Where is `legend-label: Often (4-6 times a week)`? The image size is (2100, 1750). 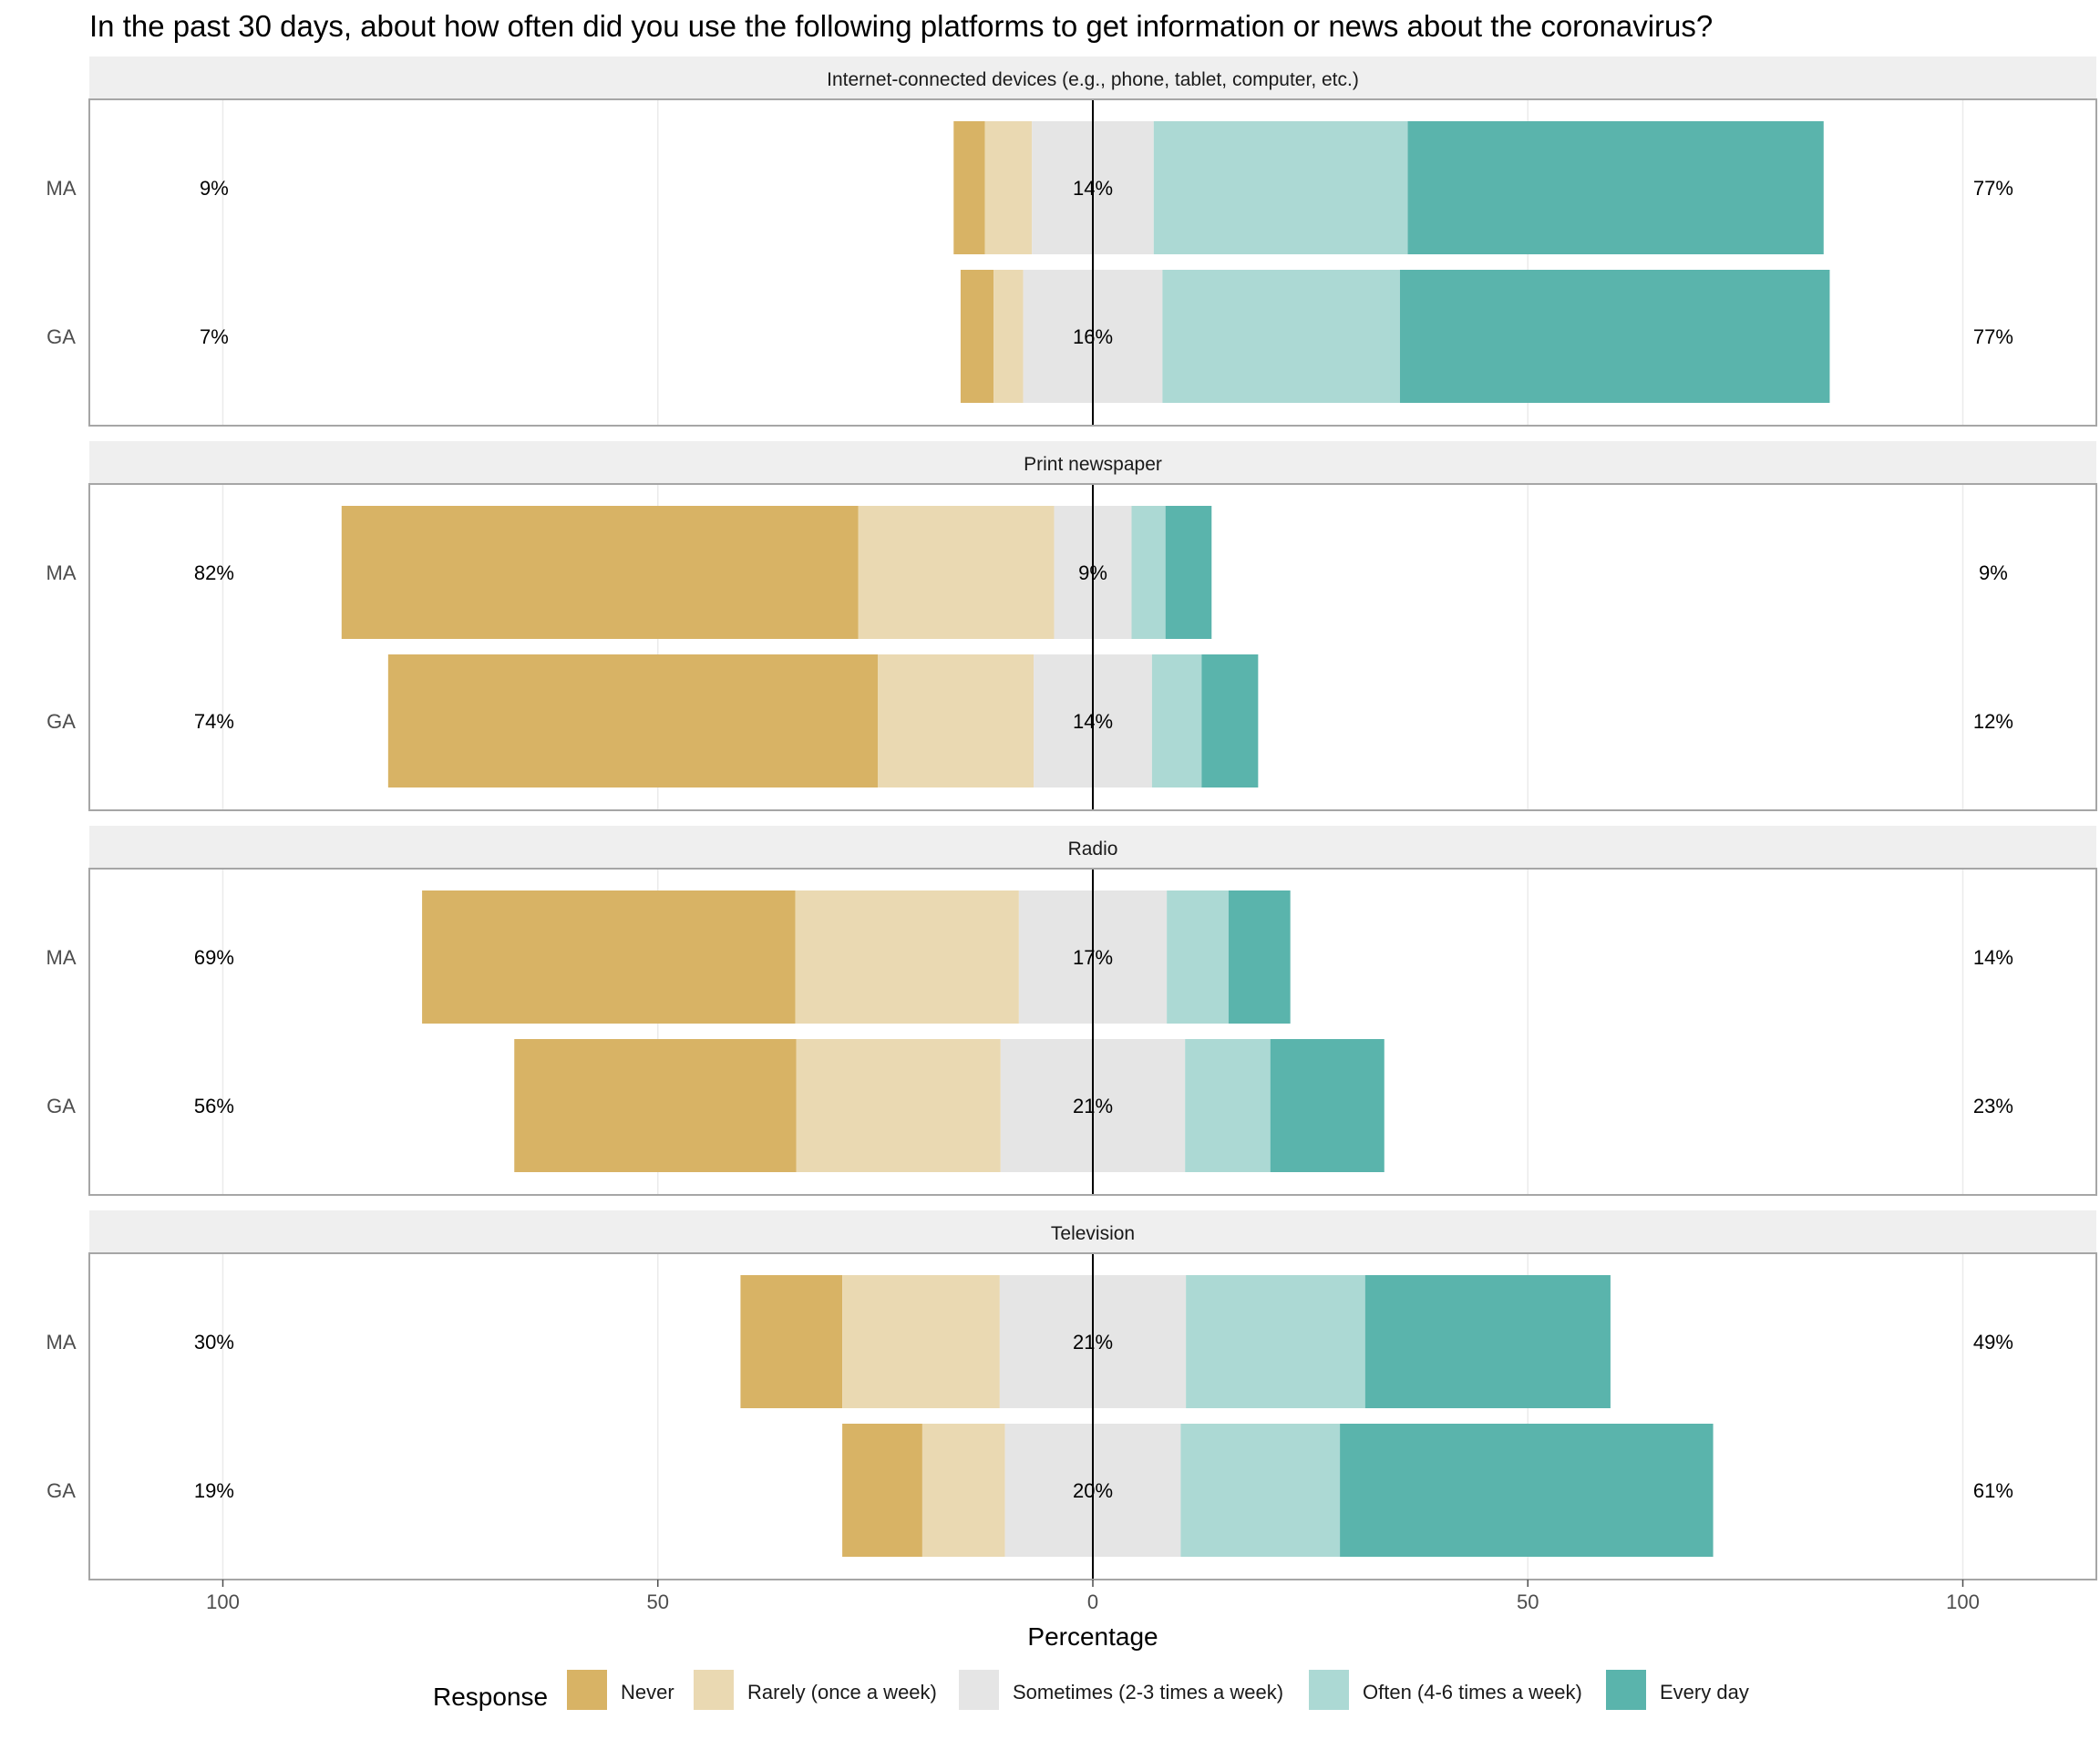
legend-label: Often (4-6 times a week) is located at coordinates (1472, 1693).